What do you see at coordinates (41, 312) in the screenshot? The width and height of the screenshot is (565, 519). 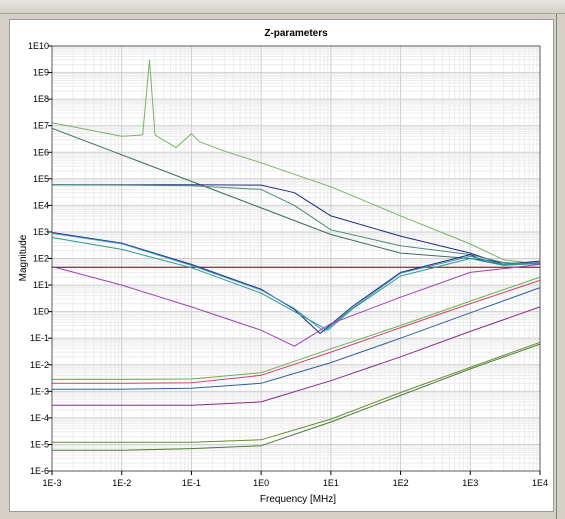 I see `y-tick-label: 1E0` at bounding box center [41, 312].